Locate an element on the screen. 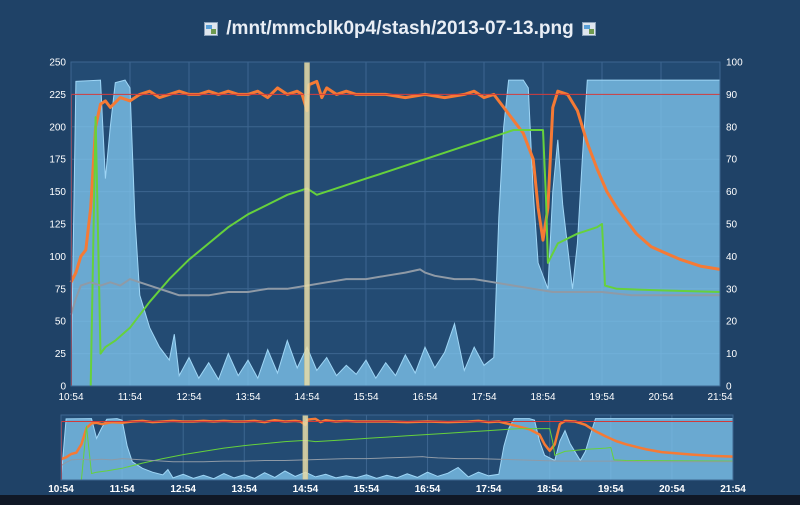 Image resolution: width=800 pixels, height=505 pixels. area-series is located at coordinates (397, 449).